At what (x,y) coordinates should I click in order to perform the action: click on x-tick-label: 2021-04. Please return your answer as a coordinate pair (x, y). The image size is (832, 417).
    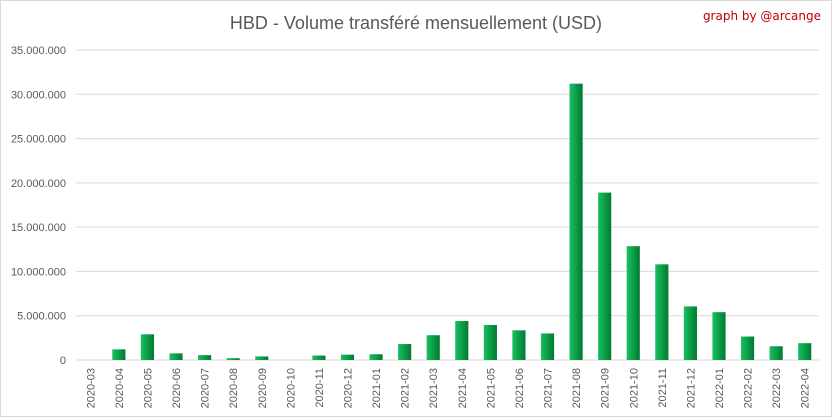
    Looking at the image, I should click on (463, 388).